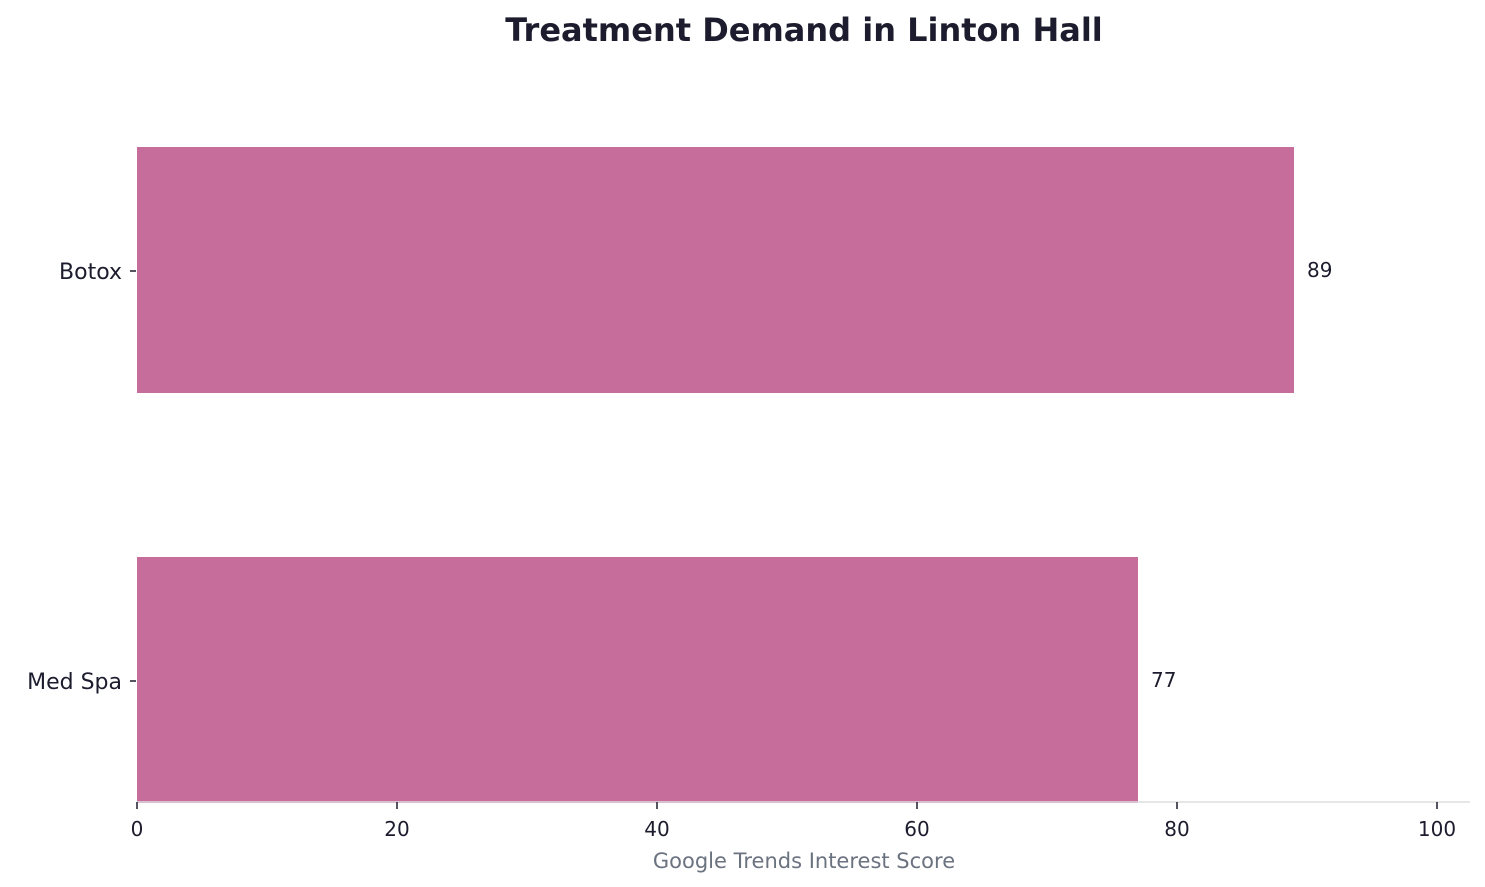 This screenshot has height=887, width=1485. What do you see at coordinates (800, 821) in the screenshot?
I see `x-axis: 0 20 40 60 80 100` at bounding box center [800, 821].